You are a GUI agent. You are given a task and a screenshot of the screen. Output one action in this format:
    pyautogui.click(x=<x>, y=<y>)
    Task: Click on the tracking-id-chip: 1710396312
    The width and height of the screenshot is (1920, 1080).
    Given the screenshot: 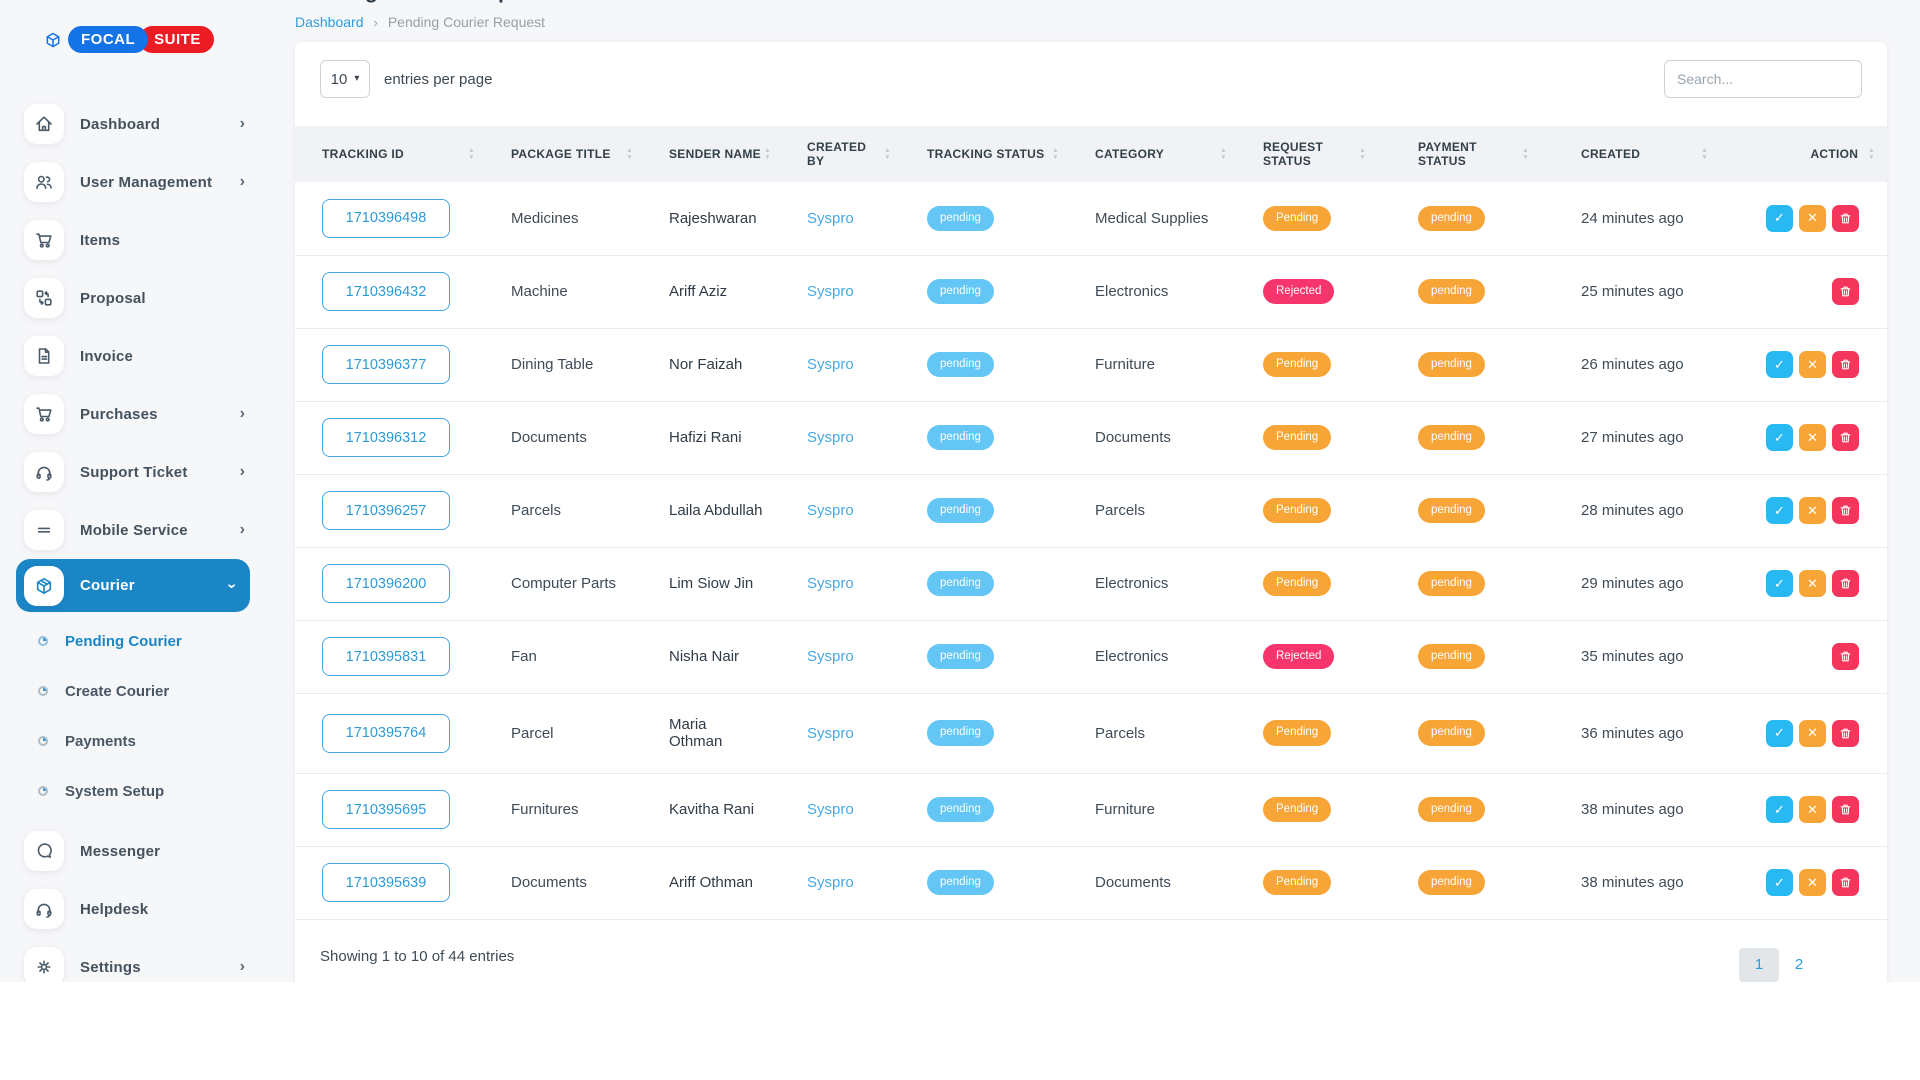 What is the action you would take?
    pyautogui.click(x=386, y=437)
    